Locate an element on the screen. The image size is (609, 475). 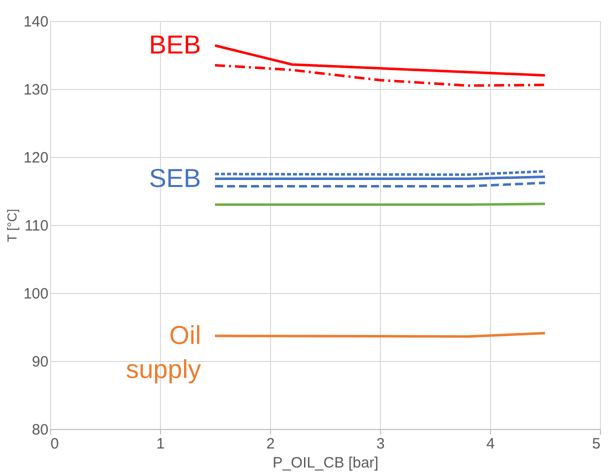
y-tick-label: 90 is located at coordinates (40, 362).